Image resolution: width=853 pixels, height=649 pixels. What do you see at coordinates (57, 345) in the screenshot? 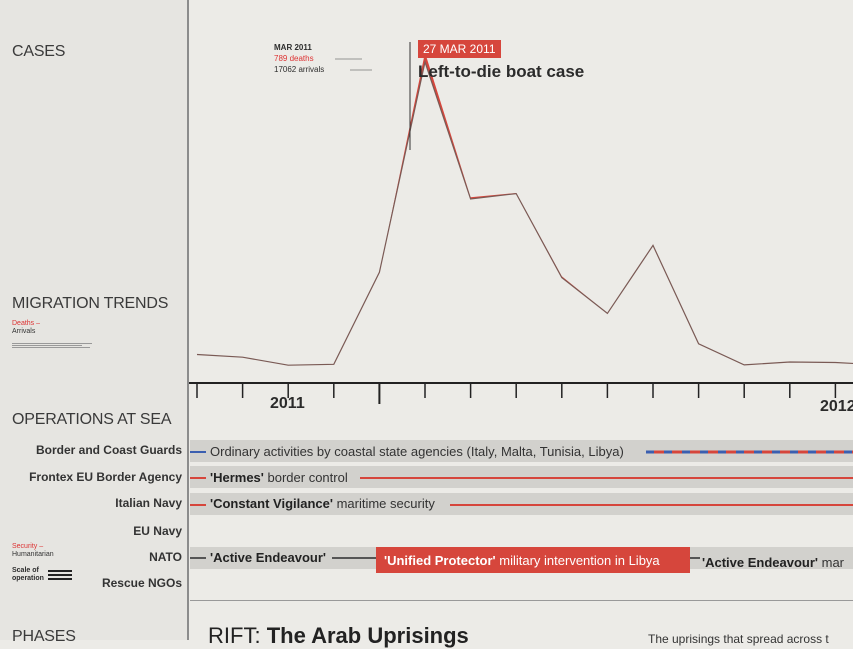
I see `source-note` at bounding box center [57, 345].